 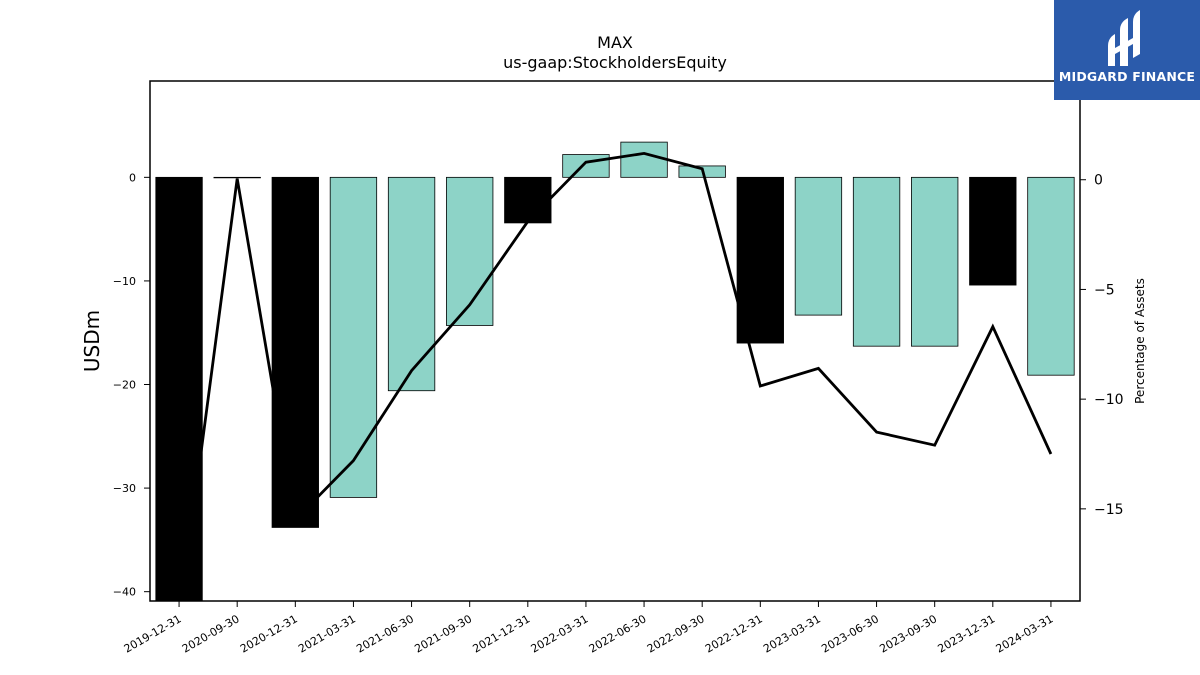 I want to click on x-tick-label: 2022-12-31, so click(x=734, y=633).